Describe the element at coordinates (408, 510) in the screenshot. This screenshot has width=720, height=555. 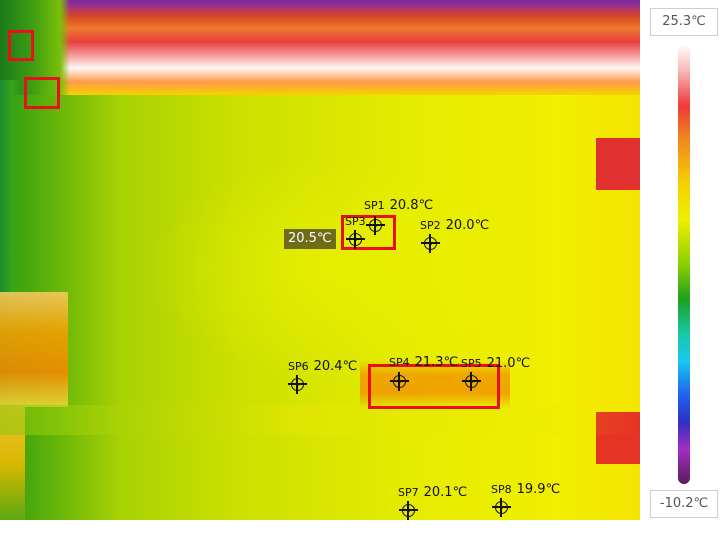
I see `spot-marker-sp7` at that location.